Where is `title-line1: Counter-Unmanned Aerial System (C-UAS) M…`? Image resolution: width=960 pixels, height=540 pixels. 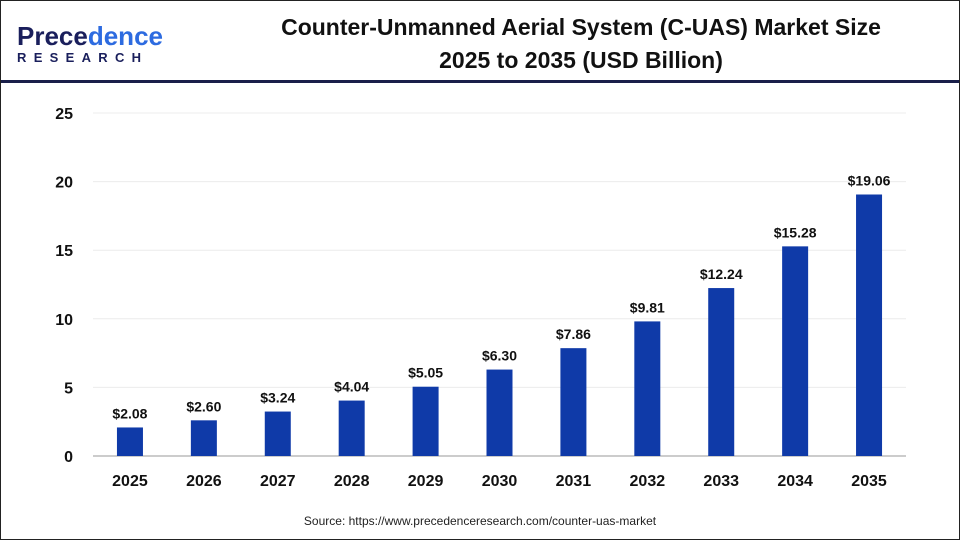
title-line1: Counter-Unmanned Aerial System (C-UAS) M… is located at coordinates (581, 27).